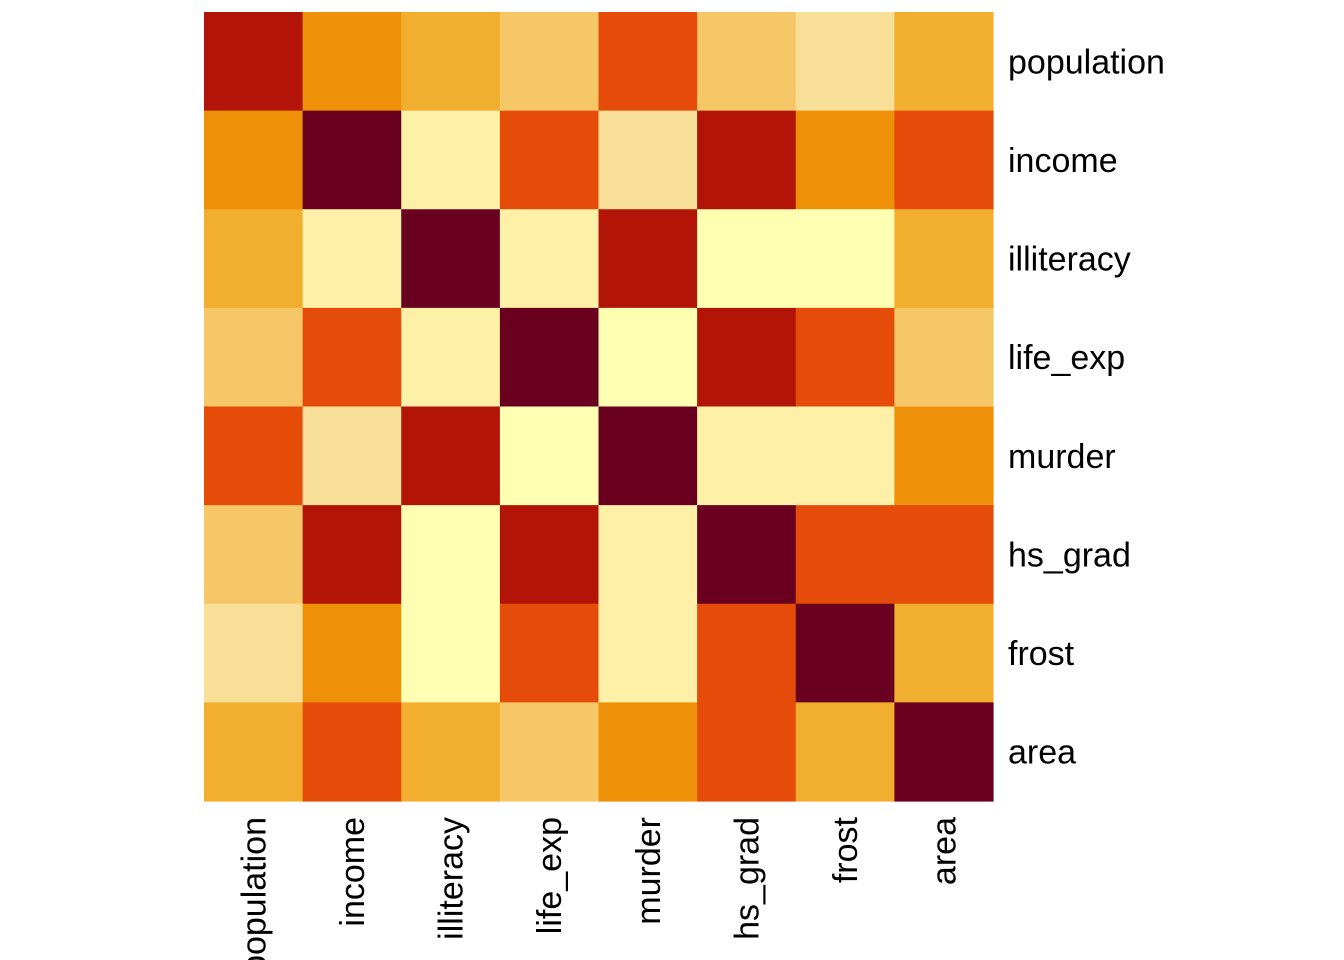 This screenshot has width=1344, height=960. What do you see at coordinates (254, 456) in the screenshot?
I see `heatmap-cell-murder-population` at bounding box center [254, 456].